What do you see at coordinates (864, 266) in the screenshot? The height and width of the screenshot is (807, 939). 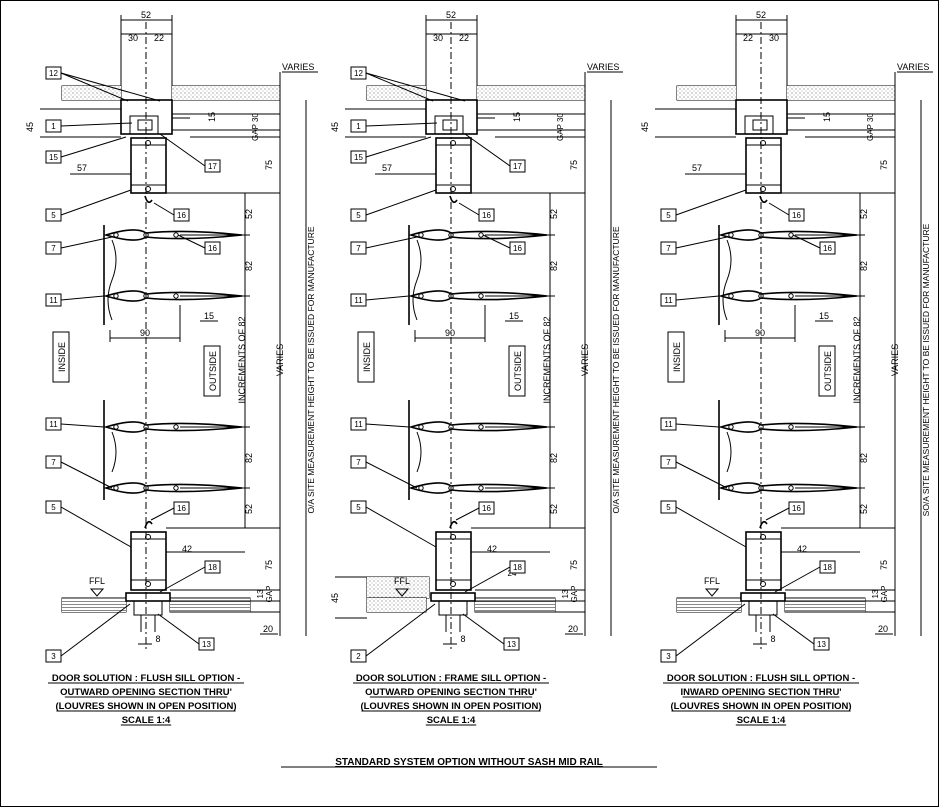 I see `dim-pitch-a: 82` at bounding box center [864, 266].